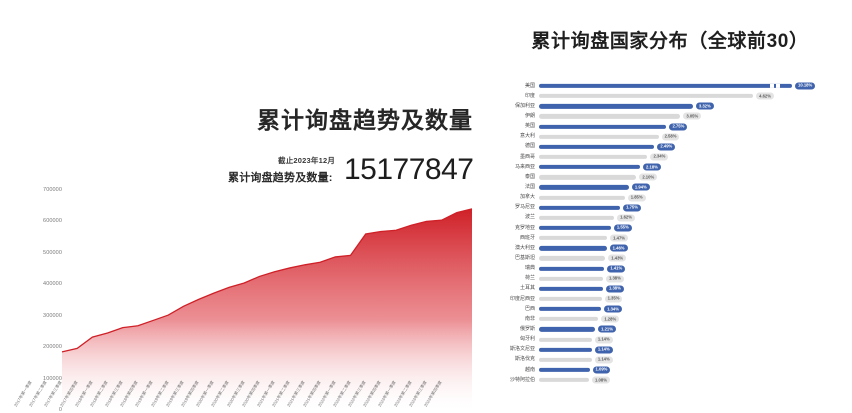 Image resolution: width=852 pixels, height=413 pixels. What do you see at coordinates (695, 228) in the screenshot?
I see `bar-track: 1.55%` at bounding box center [695, 228].